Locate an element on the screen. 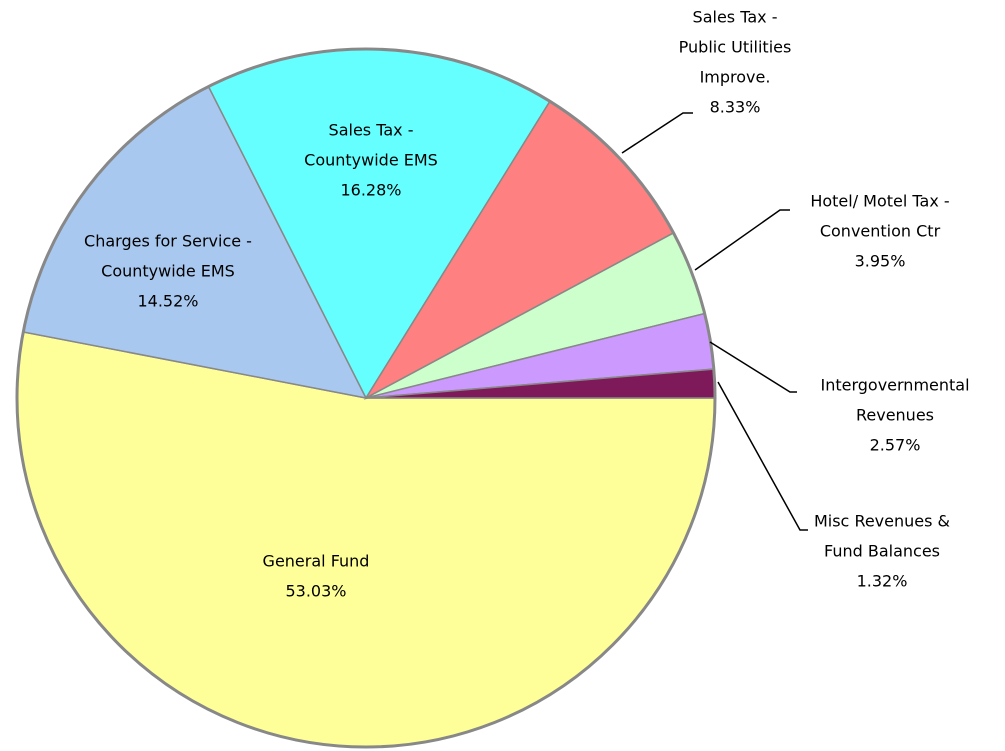 The height and width of the screenshot is (751, 1005). slice-label: Misc Revenues & is located at coordinates (882, 521).